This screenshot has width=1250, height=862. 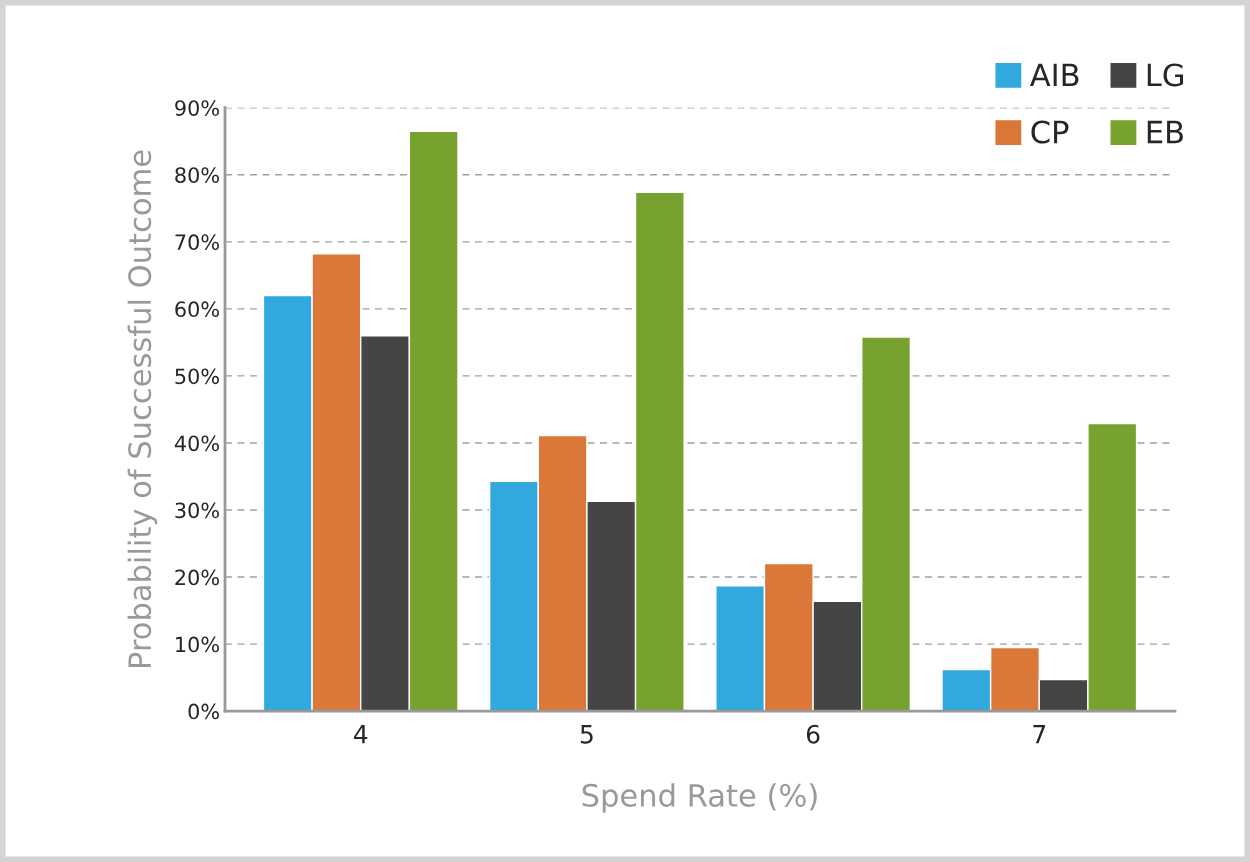 What do you see at coordinates (197, 242) in the screenshot?
I see `y-tick-label: 70%` at bounding box center [197, 242].